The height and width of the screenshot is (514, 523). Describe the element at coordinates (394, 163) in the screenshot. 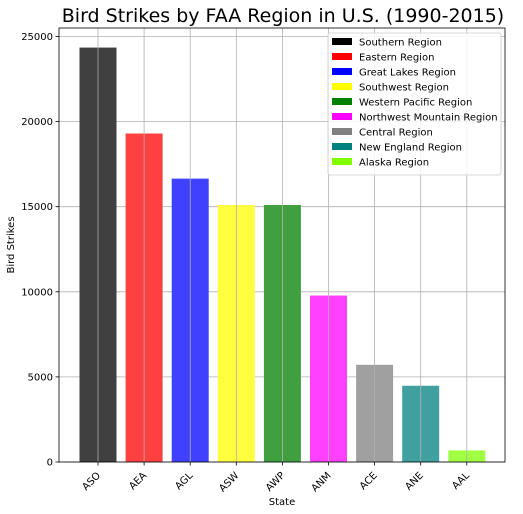

I see `legend-label: Alaska Region` at that location.